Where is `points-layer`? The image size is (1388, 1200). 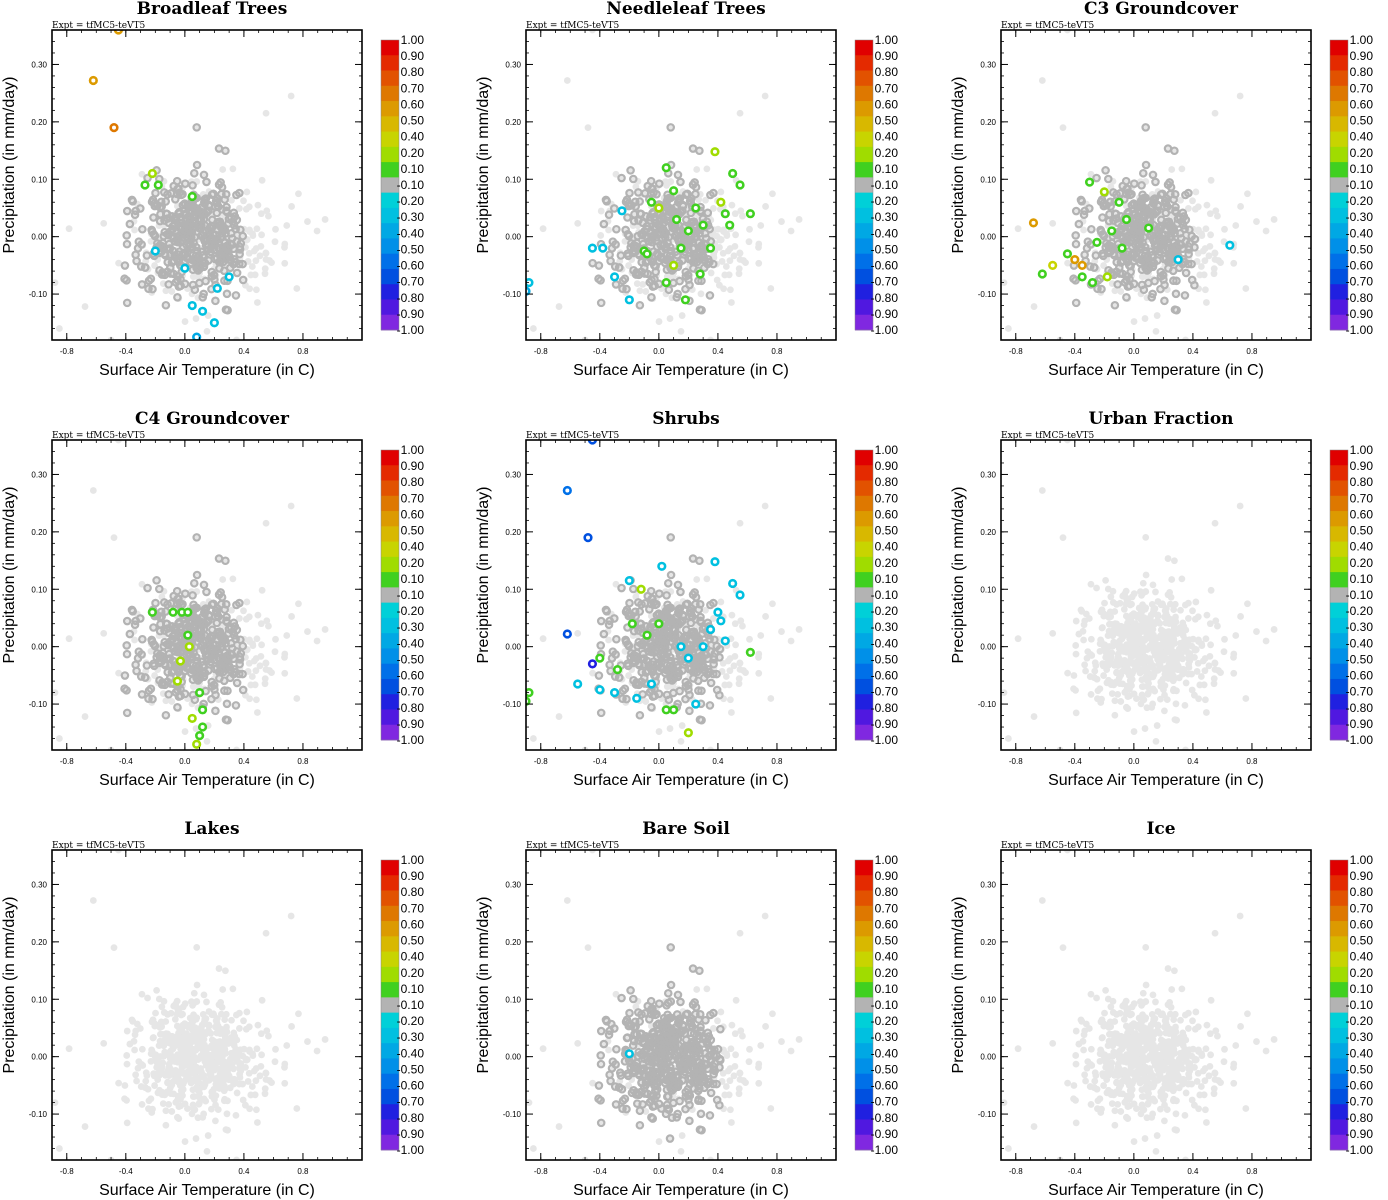
points-layer is located at coordinates (1139, 185).